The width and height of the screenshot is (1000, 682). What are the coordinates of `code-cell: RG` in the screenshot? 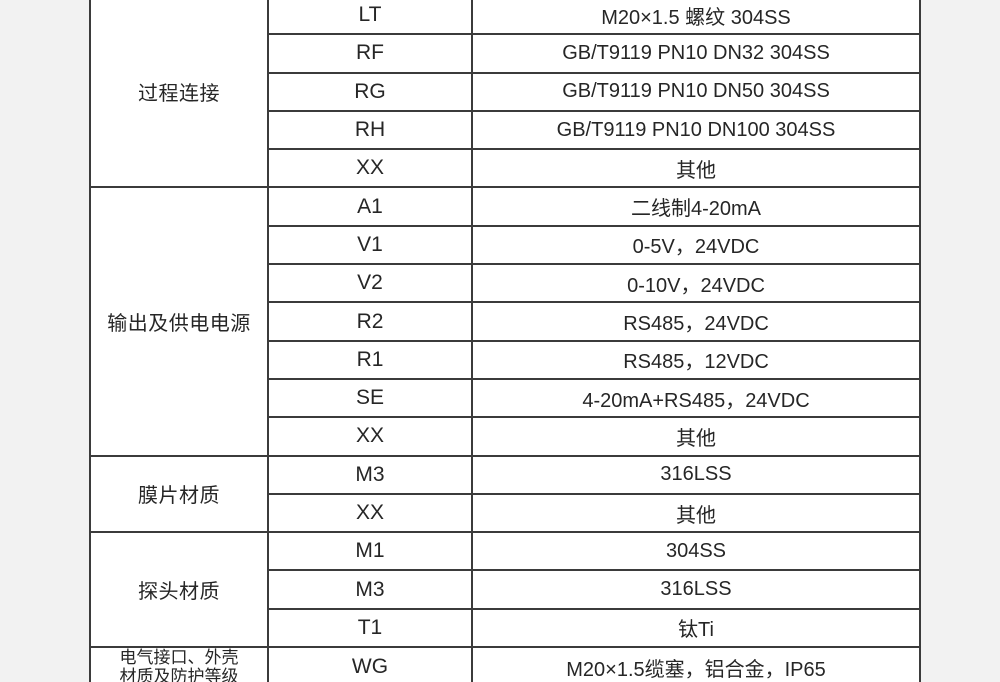 It's located at (370, 91).